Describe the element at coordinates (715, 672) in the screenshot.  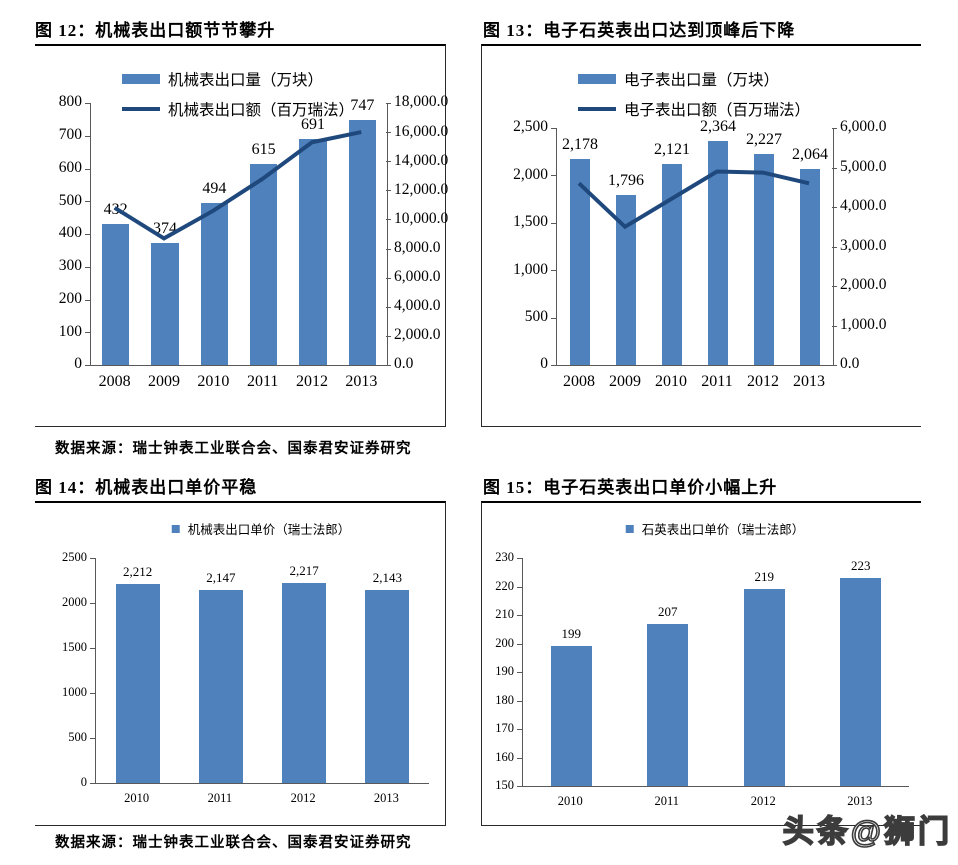
I see `plot-area: 199 207 219 223` at that location.